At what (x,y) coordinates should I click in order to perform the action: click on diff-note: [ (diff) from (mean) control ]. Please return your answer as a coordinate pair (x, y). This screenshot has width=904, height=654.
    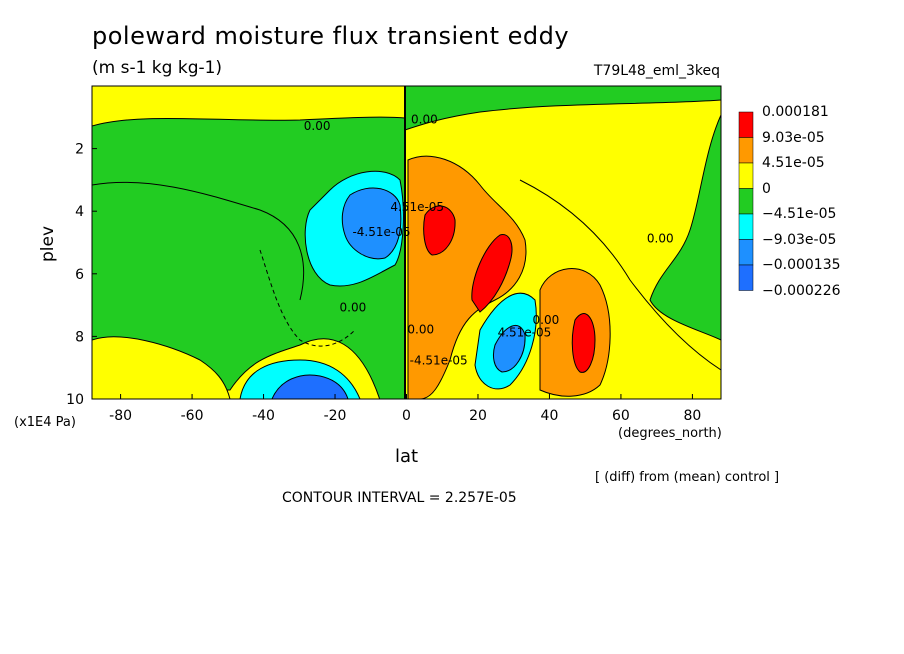
    Looking at the image, I should click on (687, 477).